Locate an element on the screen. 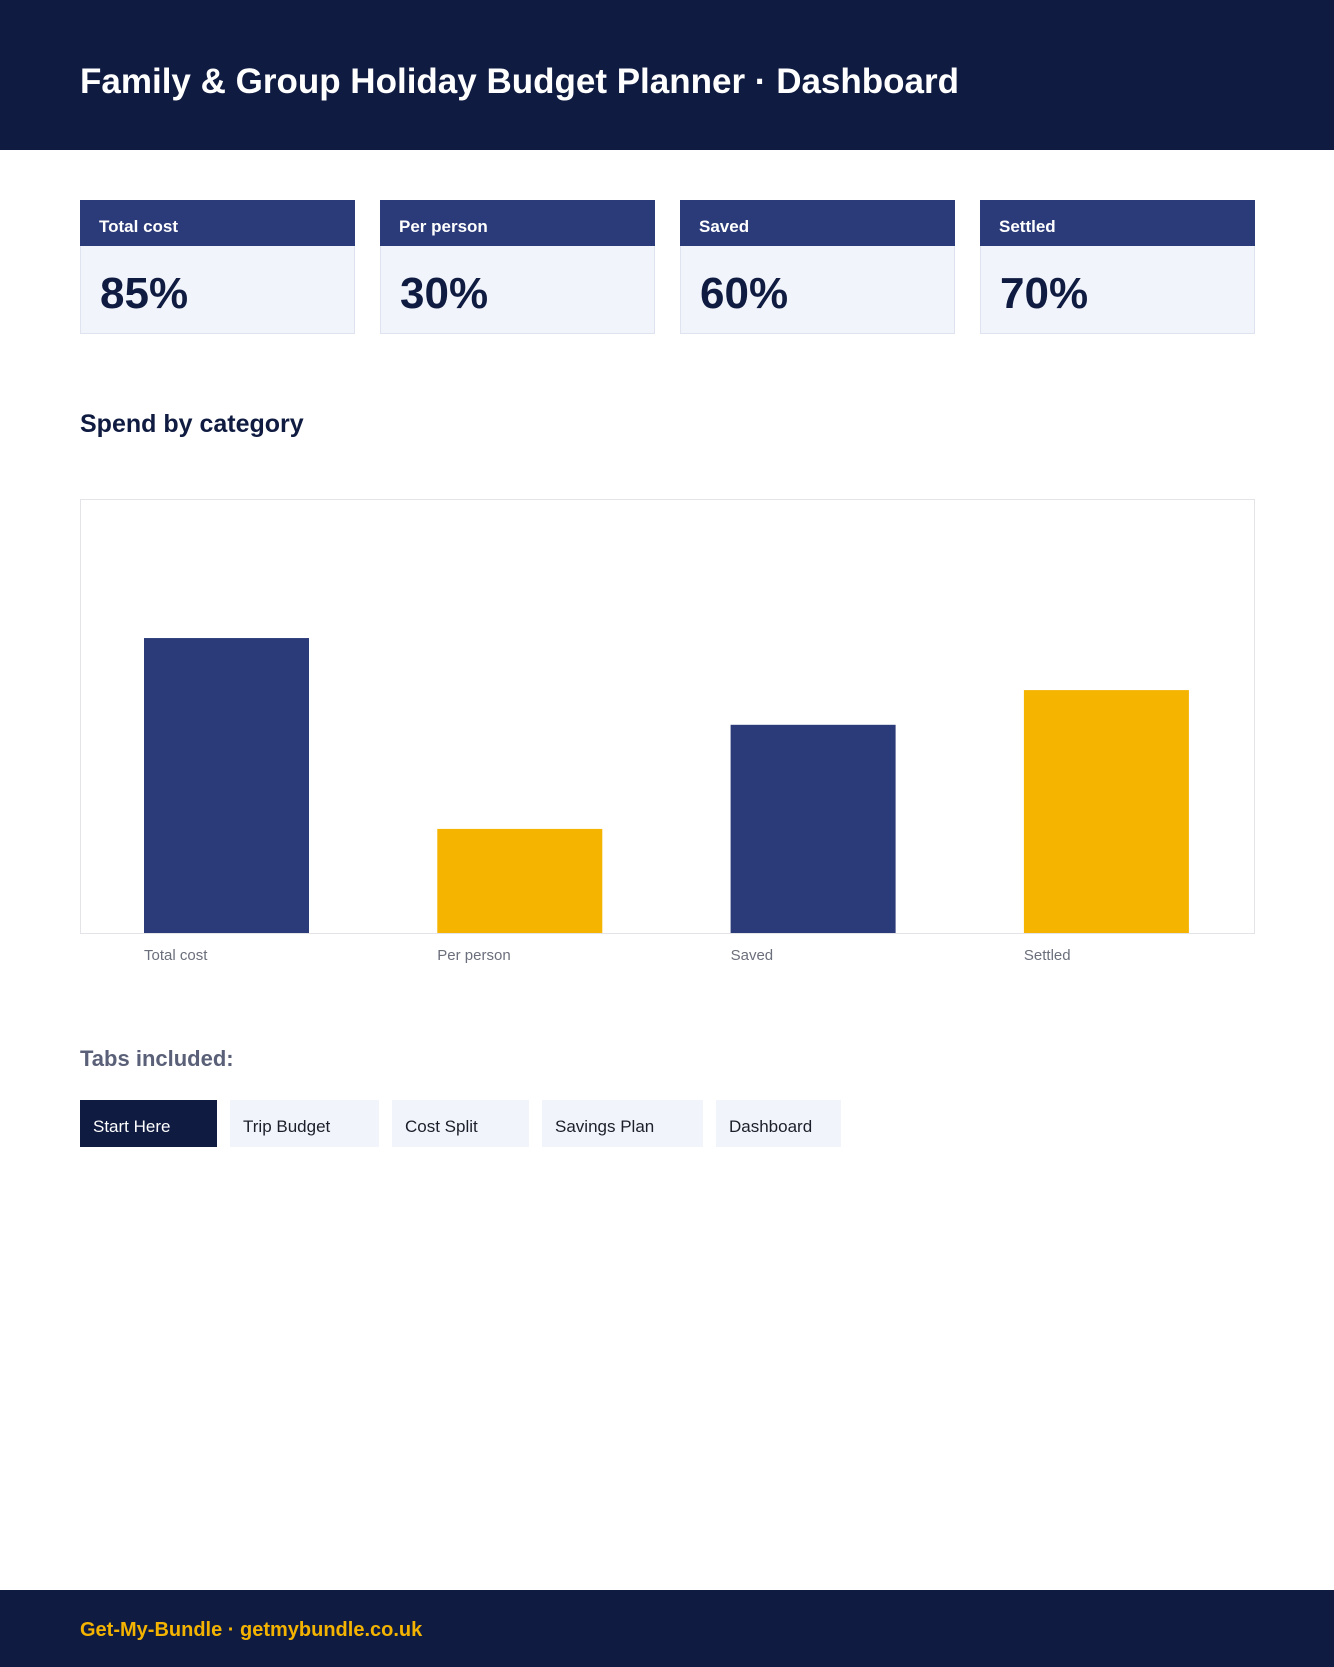 This screenshot has height=1667, width=1334. kpi-card-settled: Settled 70% is located at coordinates (1117, 267).